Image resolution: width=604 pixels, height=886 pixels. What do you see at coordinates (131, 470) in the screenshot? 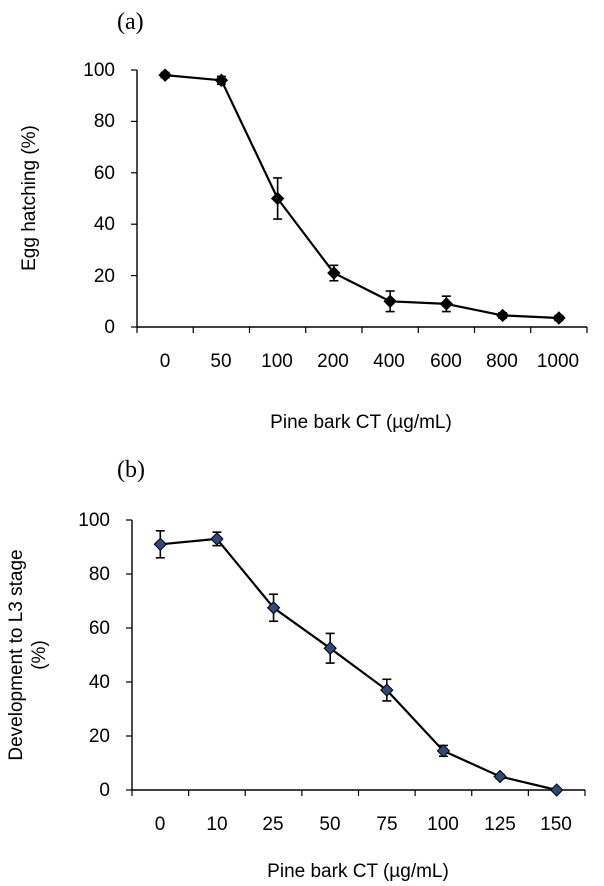
I see `panel-b-letter: (b)` at bounding box center [131, 470].